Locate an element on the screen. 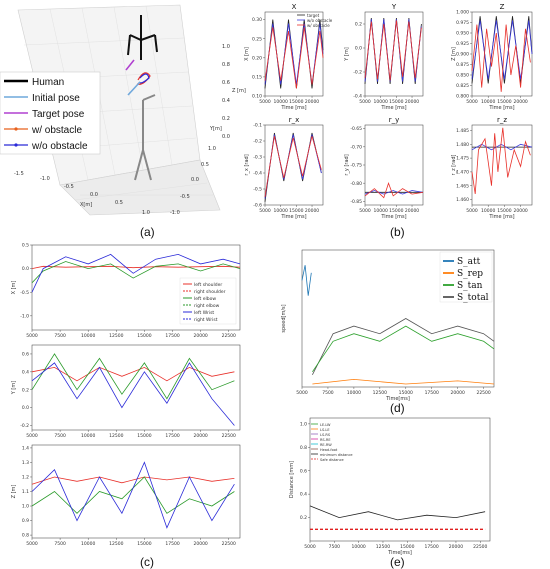  y-tick-label: -0.85 is located at coordinates (356, 202).